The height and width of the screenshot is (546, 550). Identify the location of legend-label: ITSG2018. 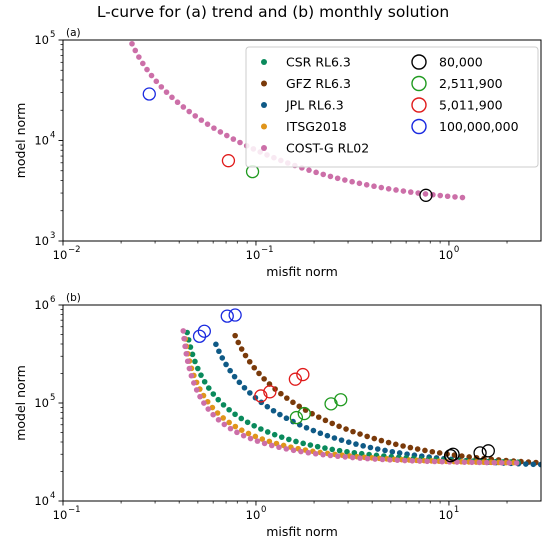
(316, 126).